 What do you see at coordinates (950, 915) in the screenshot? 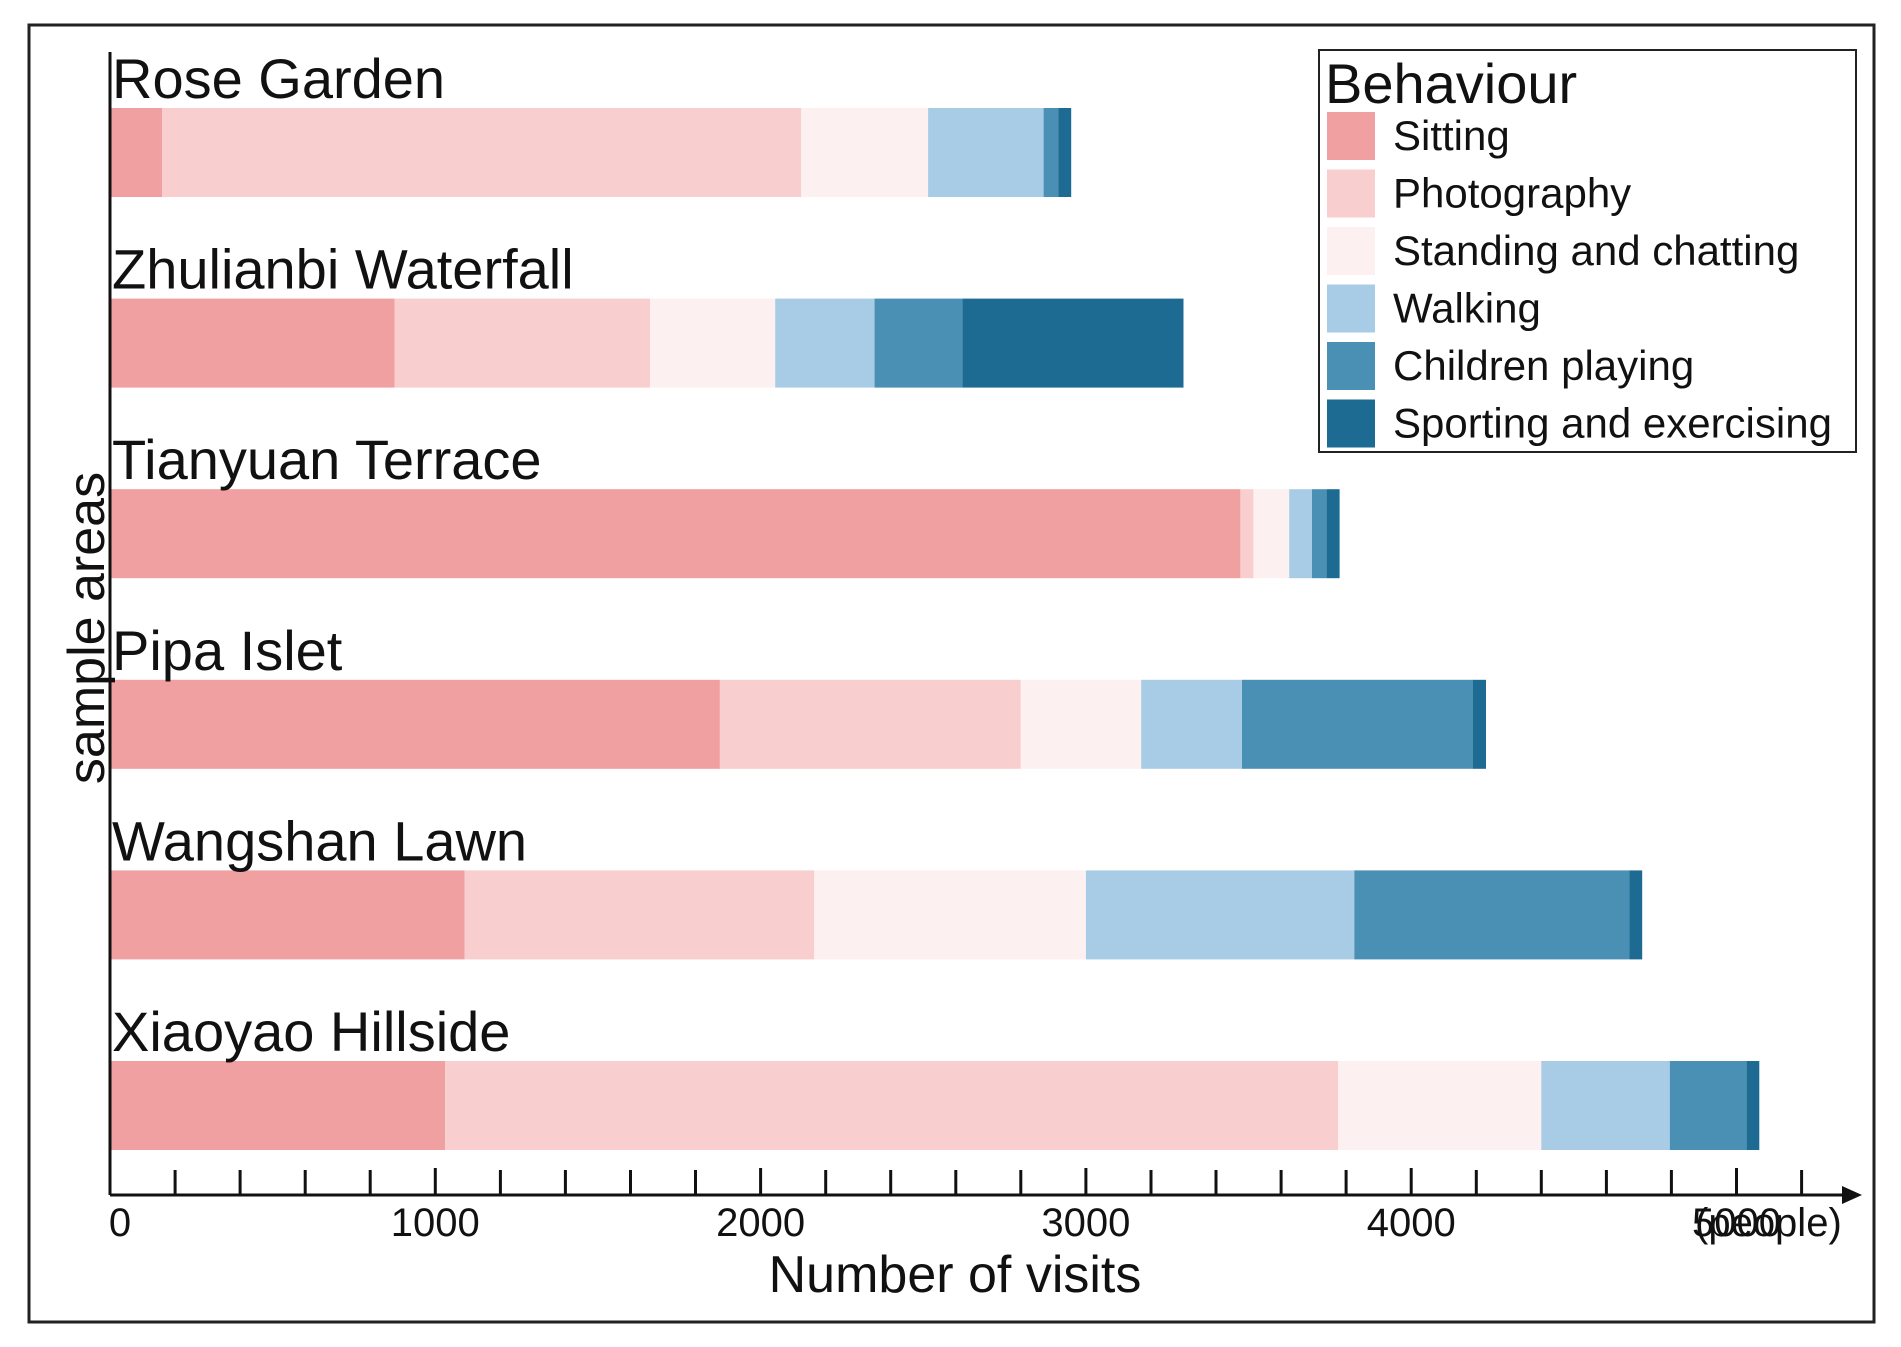
I see `bar-wangshan-lawn-standing-and-chatting` at bounding box center [950, 915].